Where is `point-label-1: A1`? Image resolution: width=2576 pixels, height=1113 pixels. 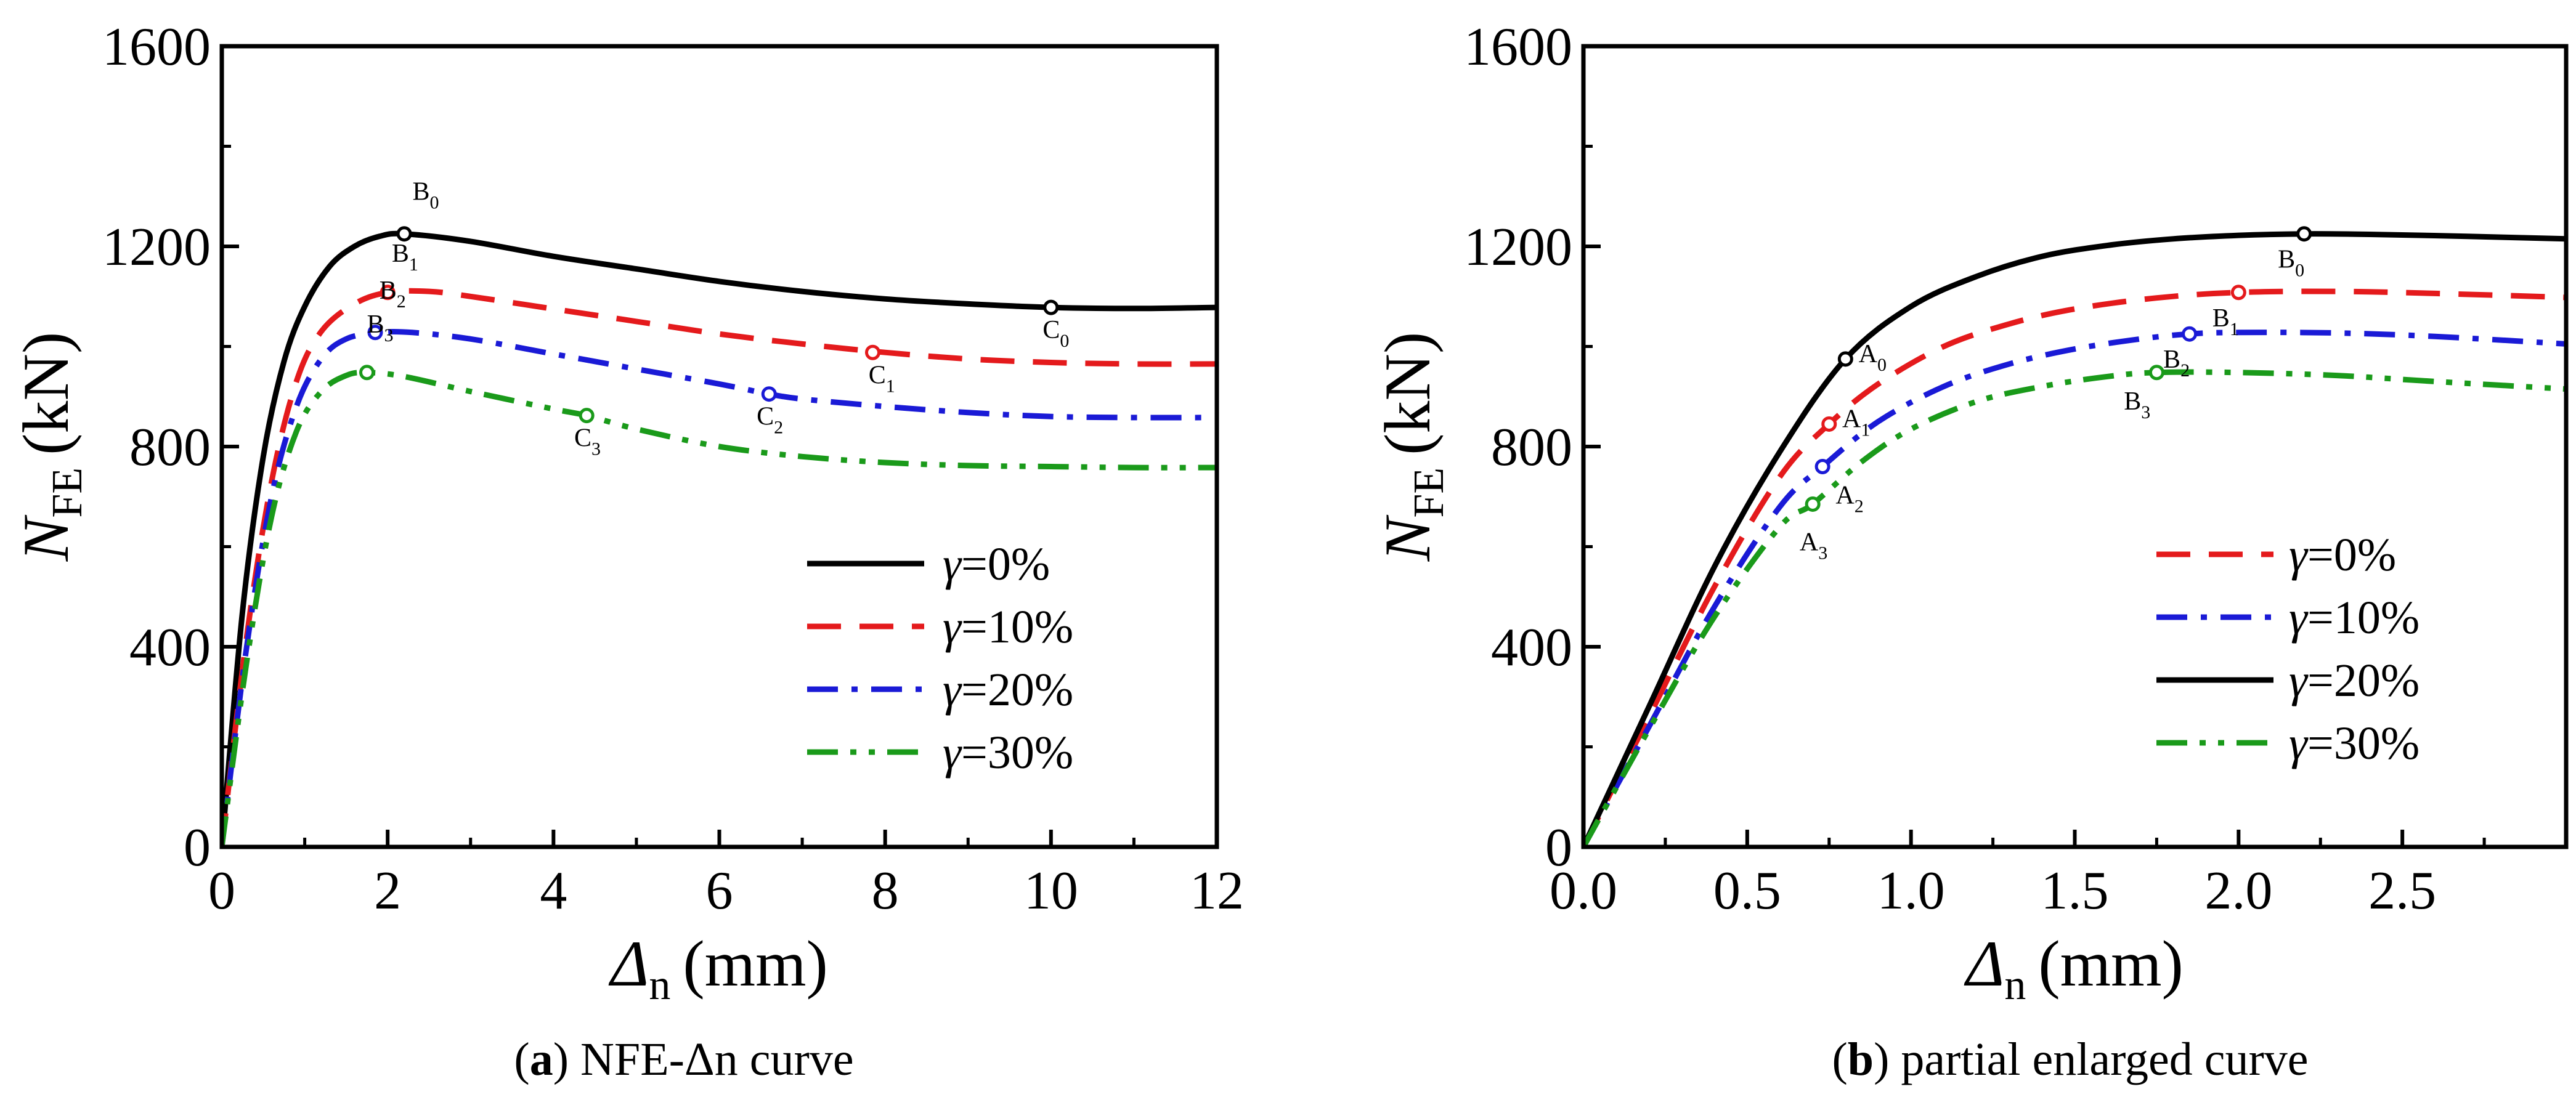 point-label-1: A1 is located at coordinates (1856, 422).